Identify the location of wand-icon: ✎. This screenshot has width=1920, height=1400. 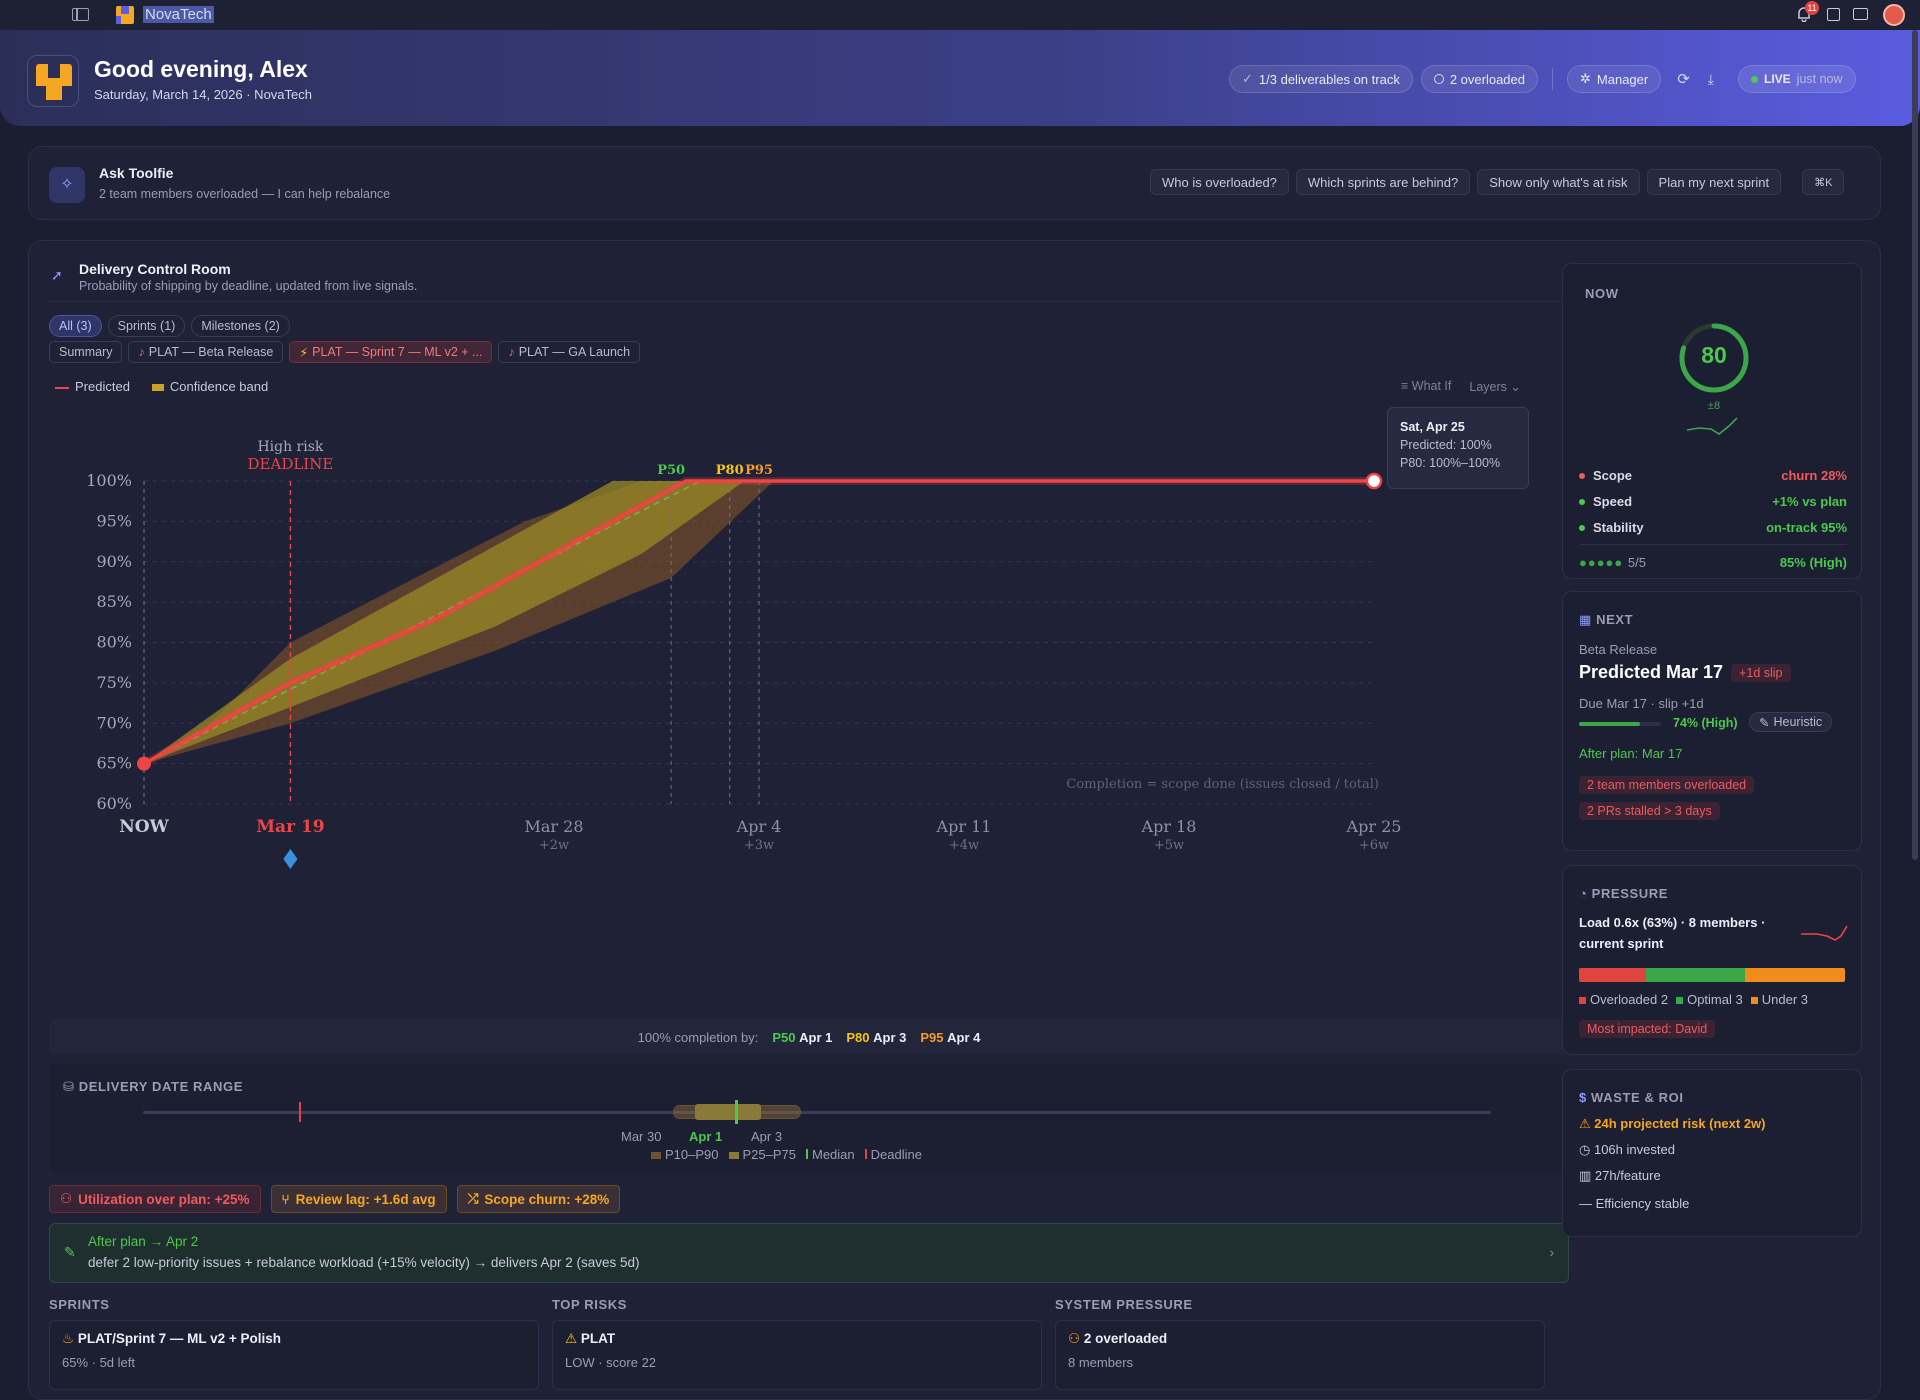
(1764, 722).